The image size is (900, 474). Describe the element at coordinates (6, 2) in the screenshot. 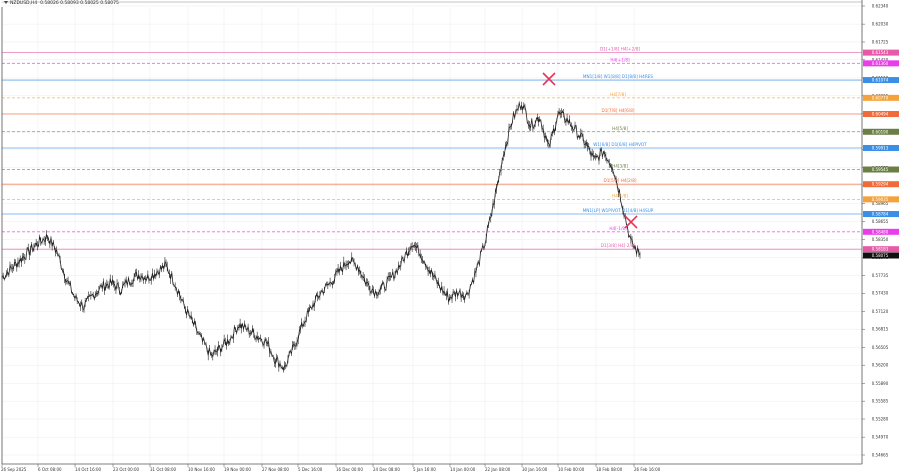

I see `dropdown-triangle-icon` at that location.